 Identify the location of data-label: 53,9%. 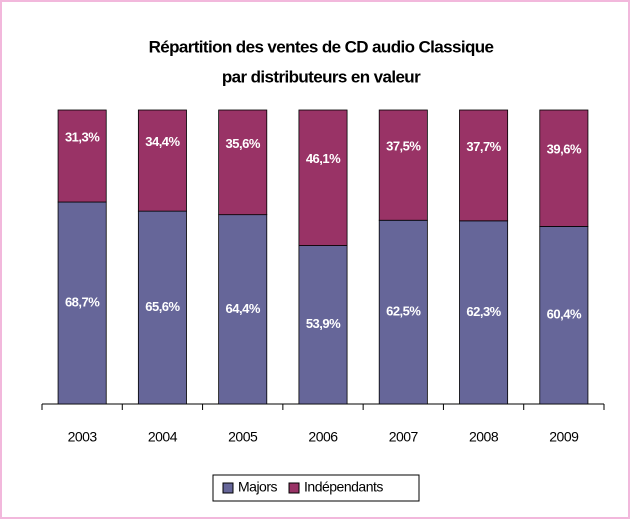
(323, 323).